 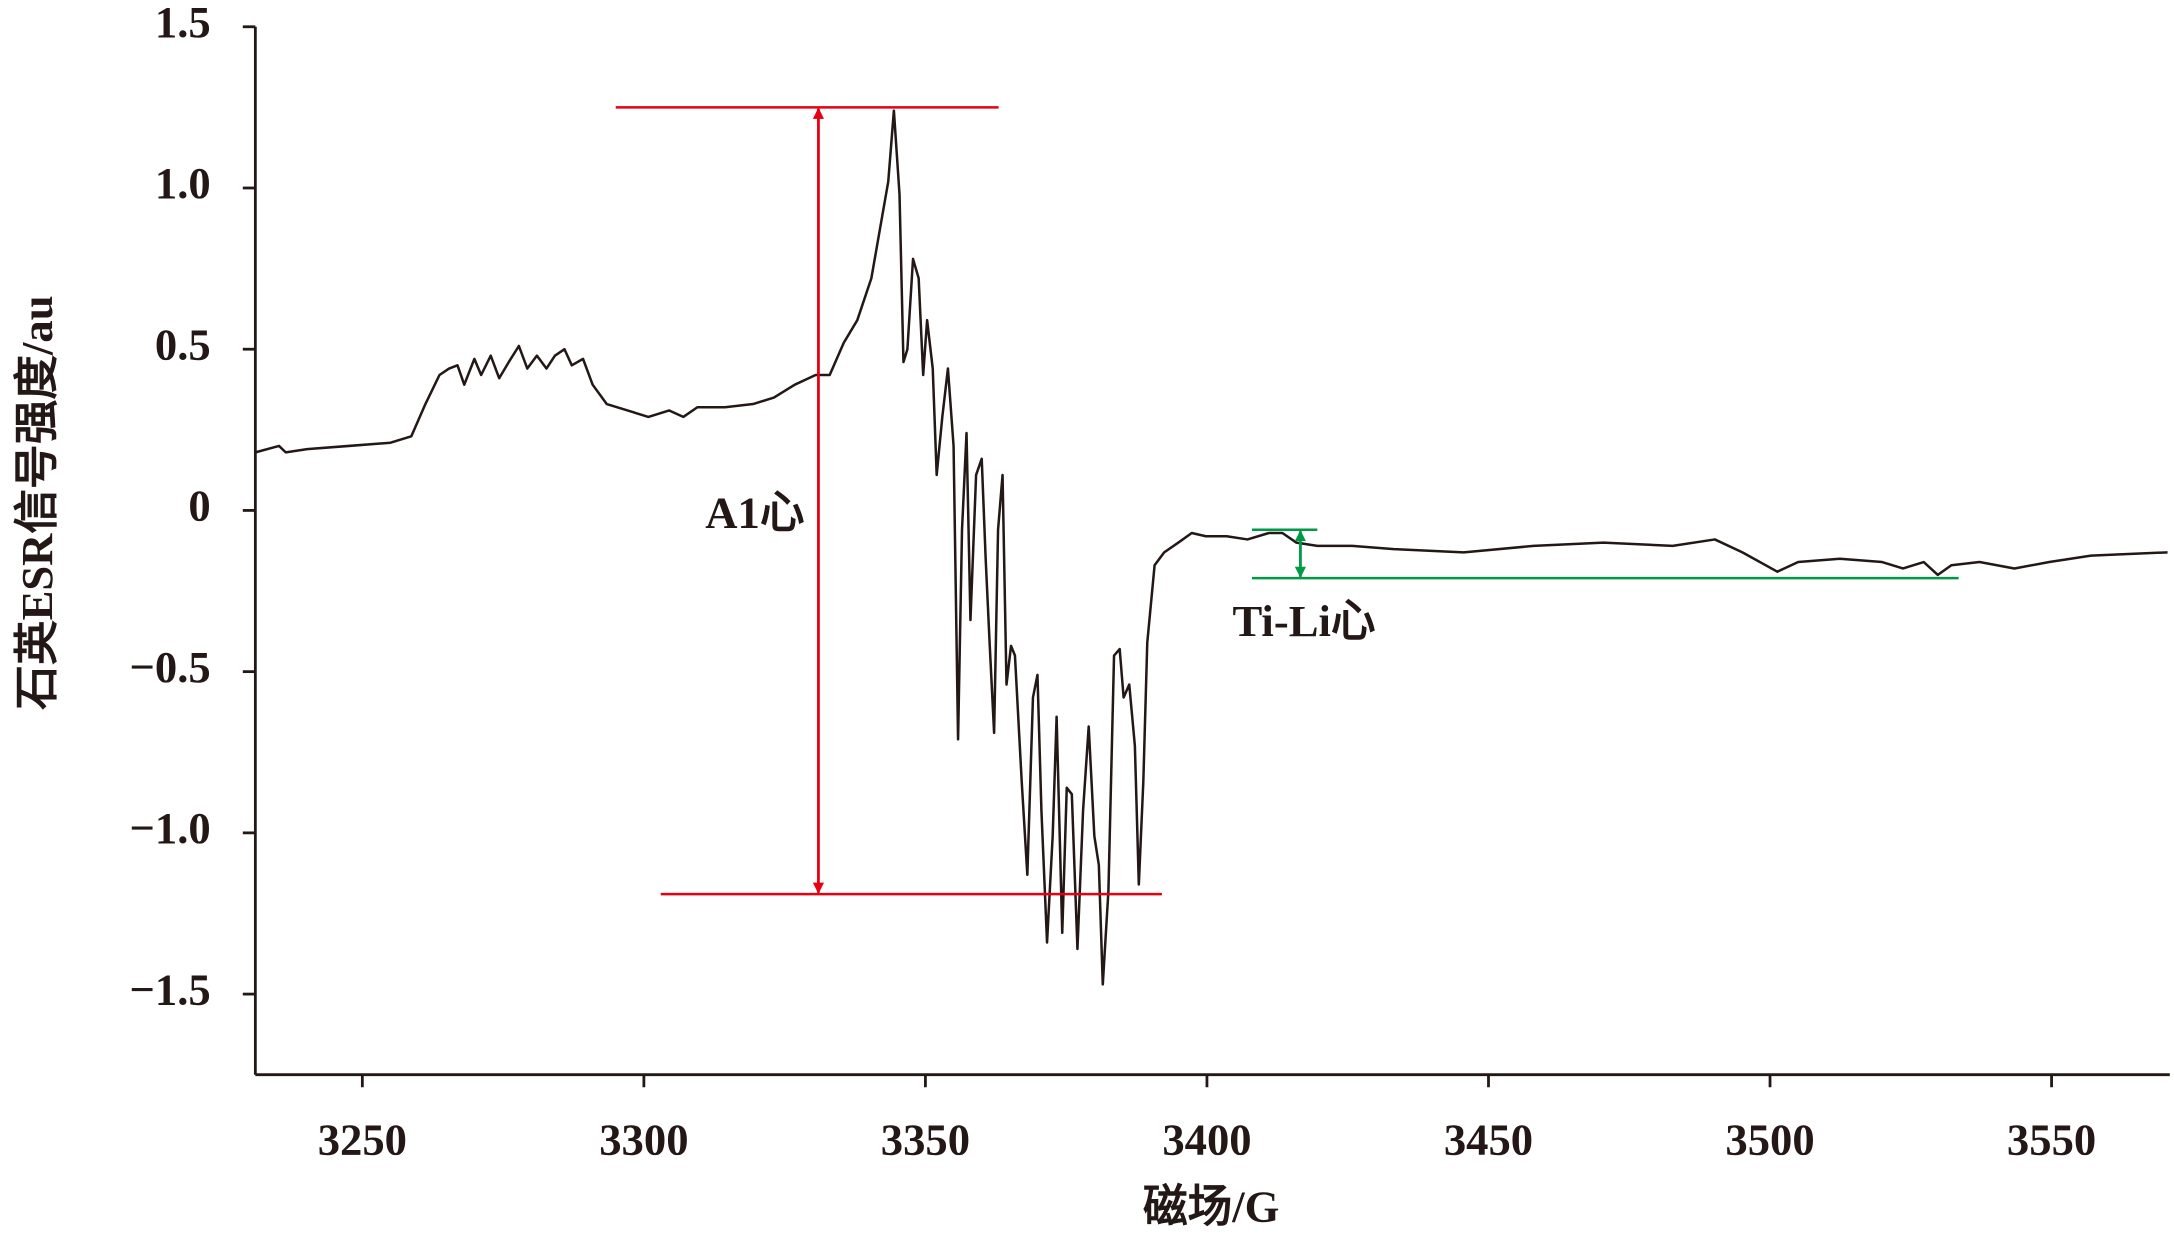 What do you see at coordinates (199, 506) in the screenshot?
I see `y-tick-label: 0` at bounding box center [199, 506].